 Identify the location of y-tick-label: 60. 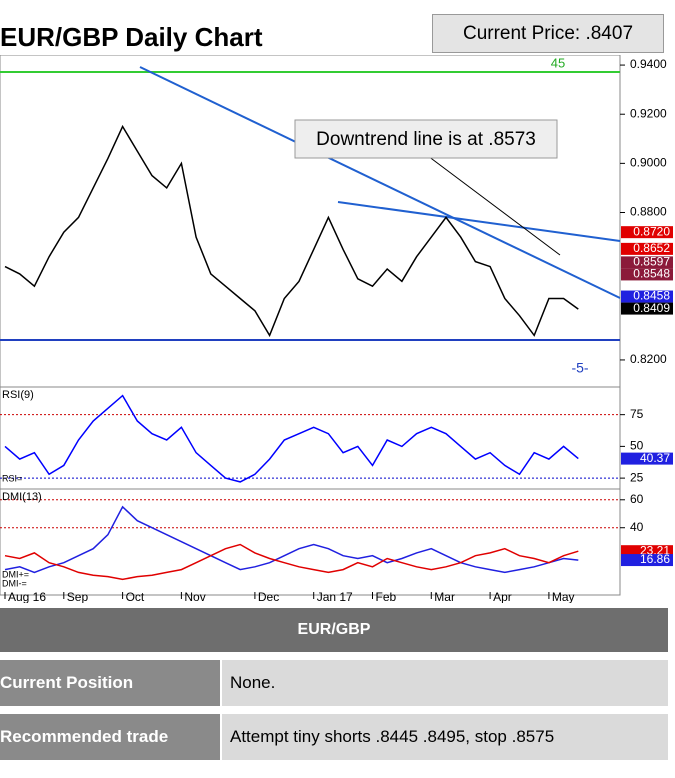
(637, 499).